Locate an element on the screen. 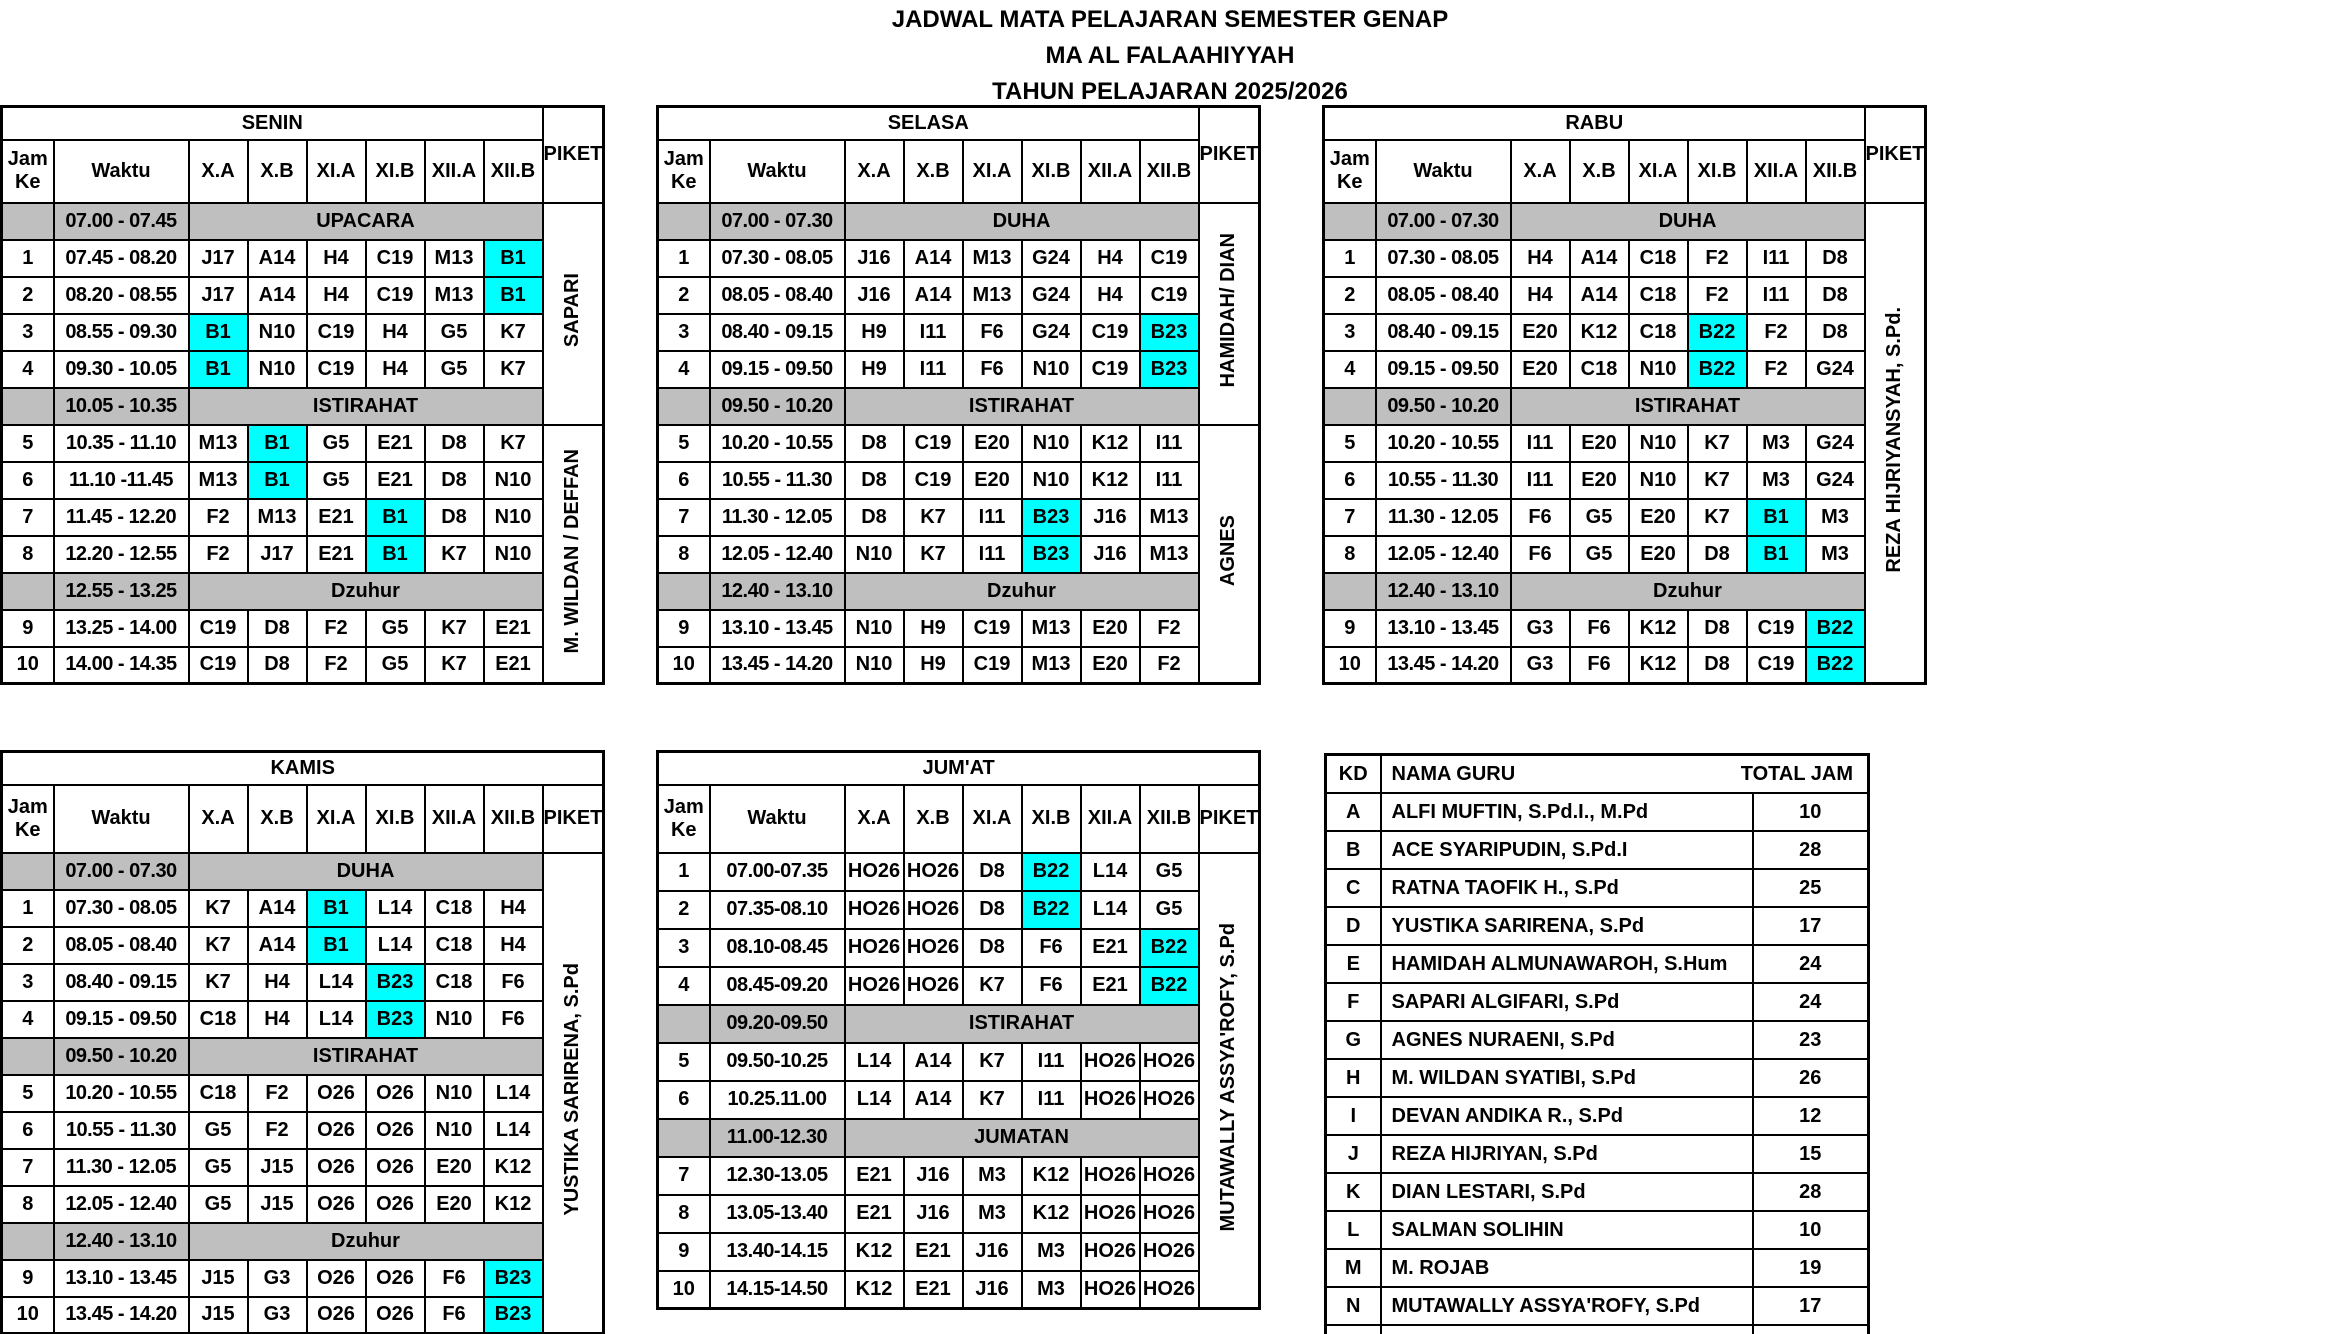 This screenshot has height=1334, width=2340. jam-cell: 10 is located at coordinates (27, 665).